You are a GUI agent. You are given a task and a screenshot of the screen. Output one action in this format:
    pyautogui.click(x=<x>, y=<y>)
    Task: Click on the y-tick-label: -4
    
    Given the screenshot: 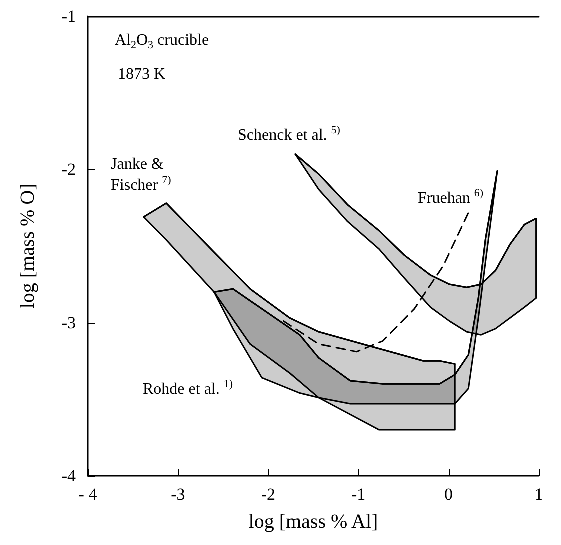 What is the action you would take?
    pyautogui.click(x=69, y=476)
    